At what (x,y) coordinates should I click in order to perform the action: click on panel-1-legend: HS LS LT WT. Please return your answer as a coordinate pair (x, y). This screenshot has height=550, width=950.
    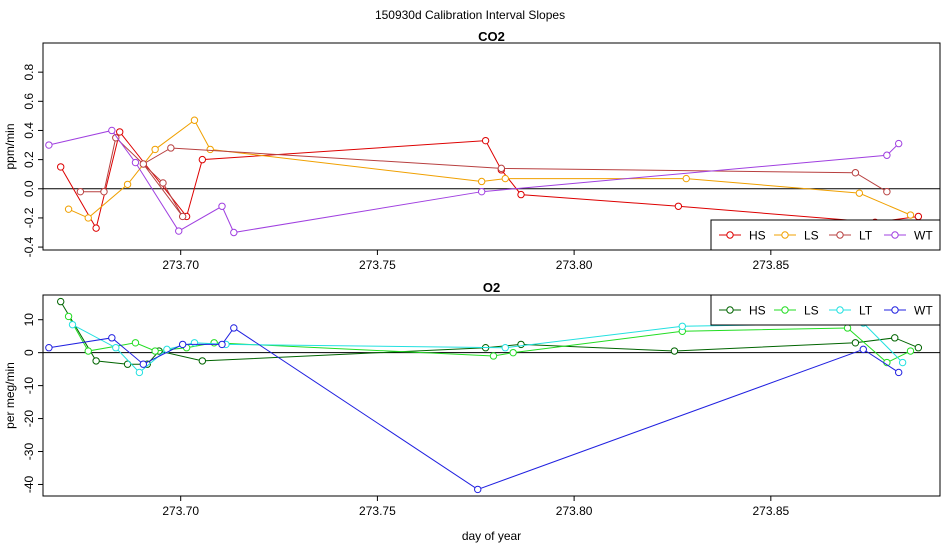
    Looking at the image, I should click on (825, 310).